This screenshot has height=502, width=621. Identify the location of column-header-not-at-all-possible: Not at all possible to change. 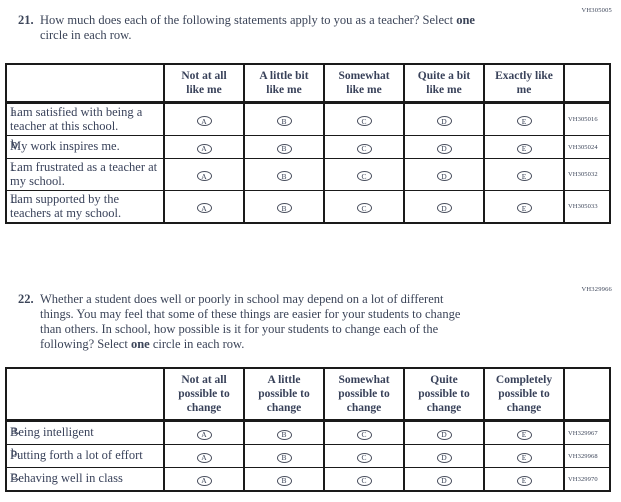
(204, 394).